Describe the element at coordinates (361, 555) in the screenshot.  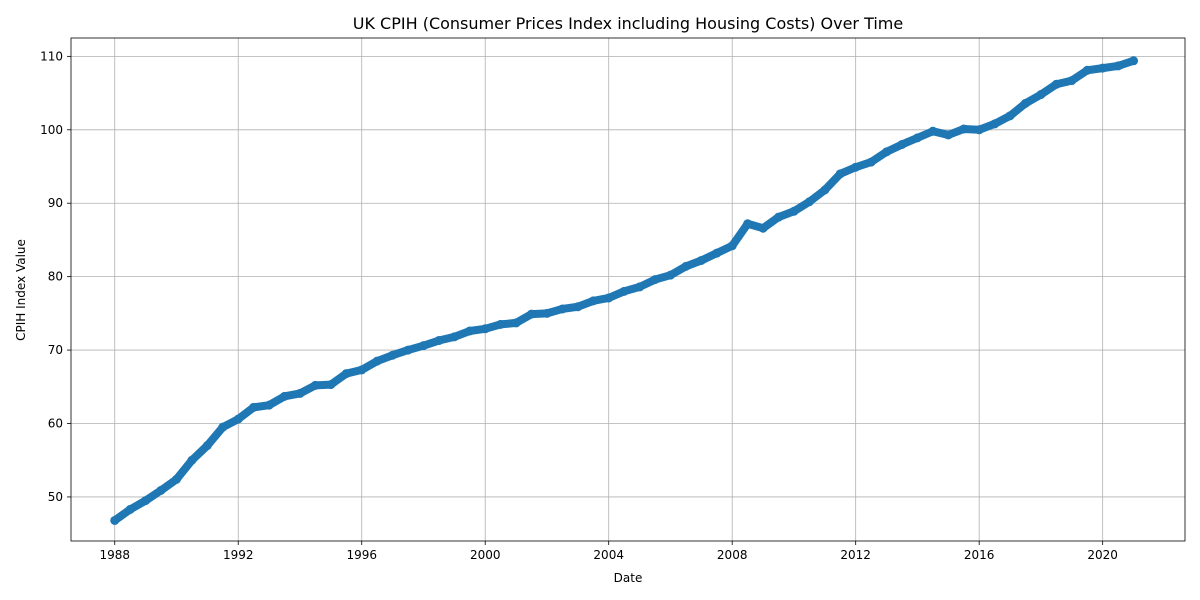
I see `x-tick-label: 1996` at that location.